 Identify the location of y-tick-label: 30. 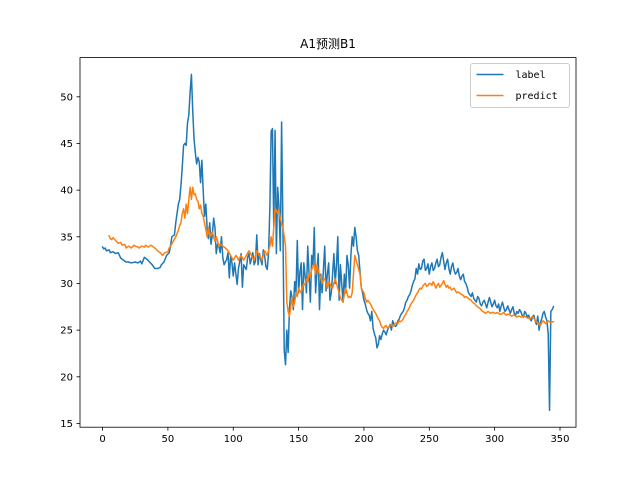
(66, 284).